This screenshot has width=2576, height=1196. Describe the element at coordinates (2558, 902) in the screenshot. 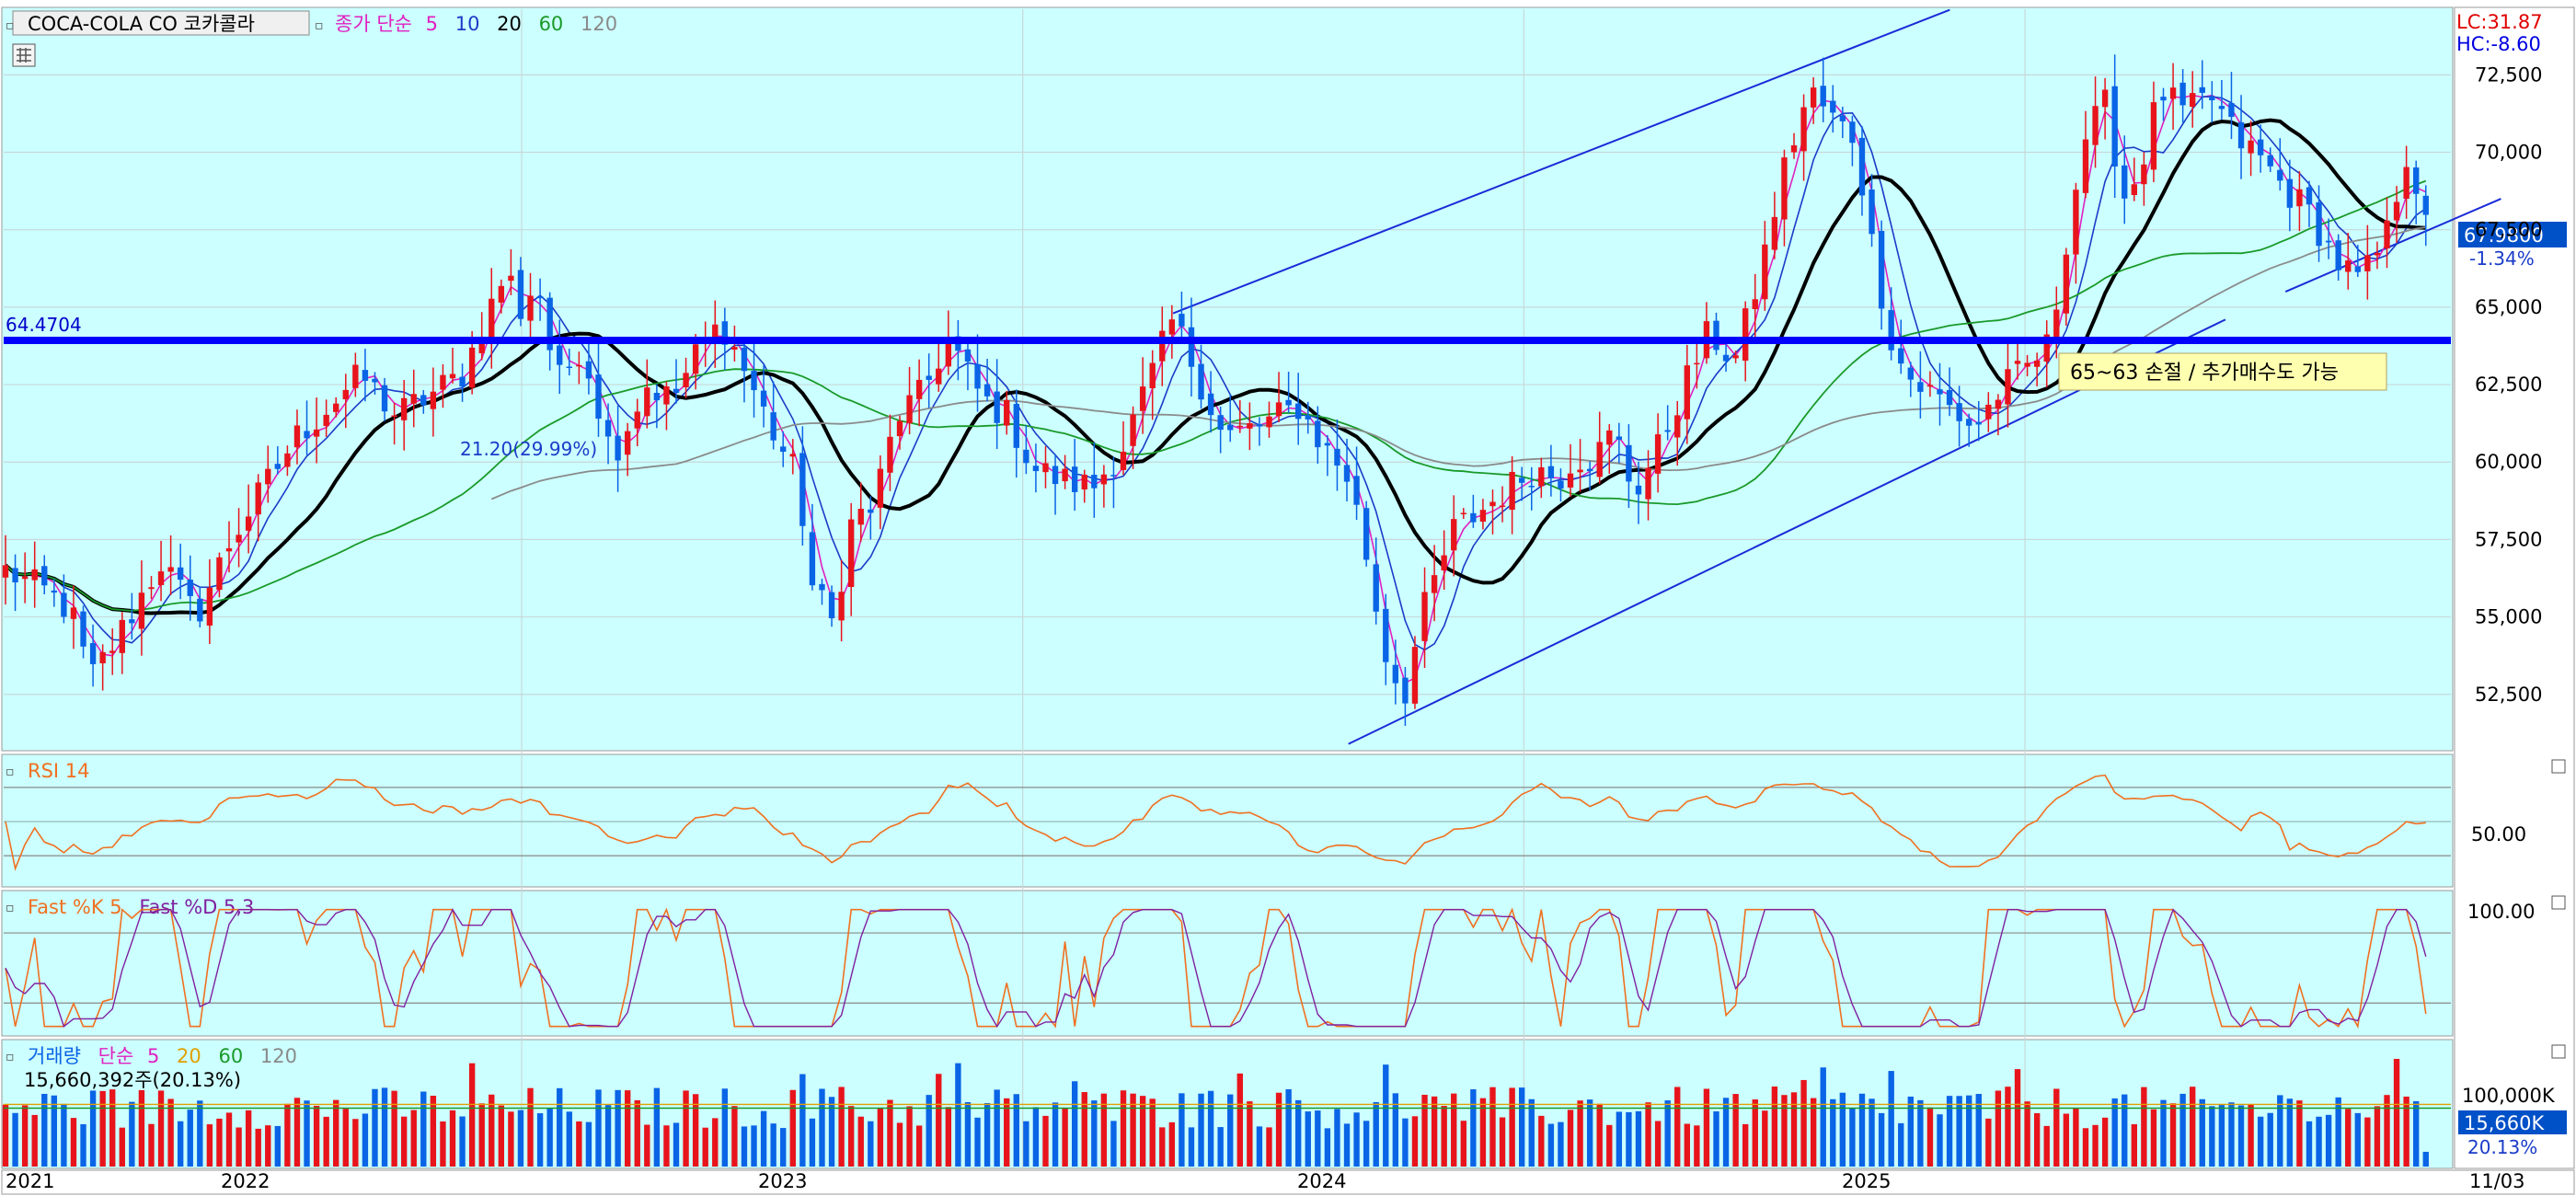

I see `stoch-close-icon` at that location.